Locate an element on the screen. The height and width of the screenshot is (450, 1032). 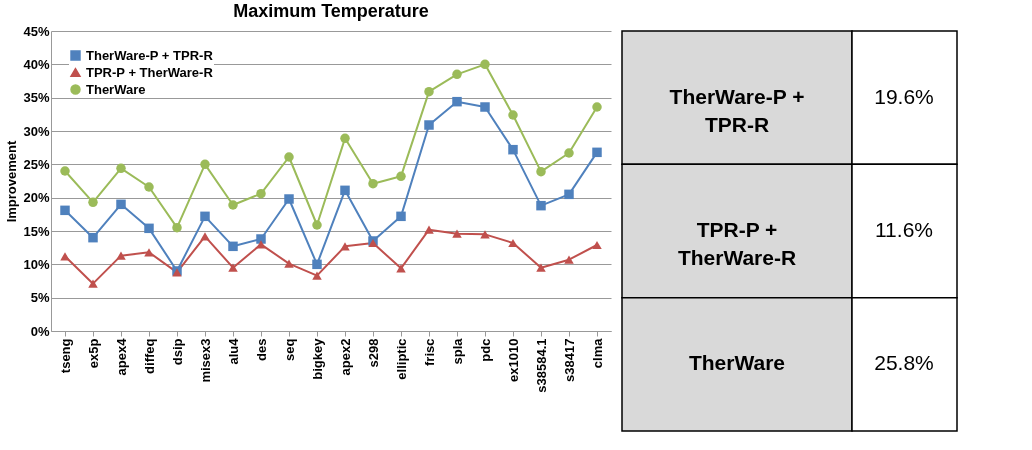
y-tick-label: 45% is located at coordinates (36, 31).